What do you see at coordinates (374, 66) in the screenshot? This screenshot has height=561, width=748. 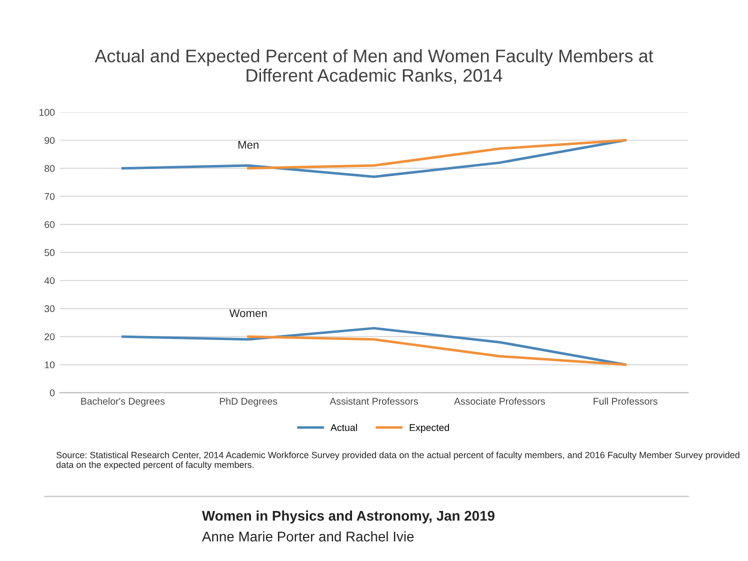 I see `chart-title: Actual and Expected Percent of Men and Women Faculty Members at Different Academic Ranks, 2014` at bounding box center [374, 66].